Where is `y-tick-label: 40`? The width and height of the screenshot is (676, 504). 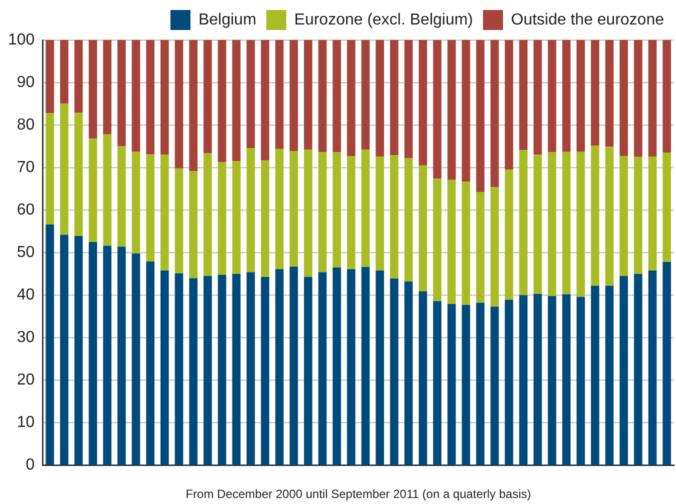 y-tick-label: 40 is located at coordinates (25, 295).